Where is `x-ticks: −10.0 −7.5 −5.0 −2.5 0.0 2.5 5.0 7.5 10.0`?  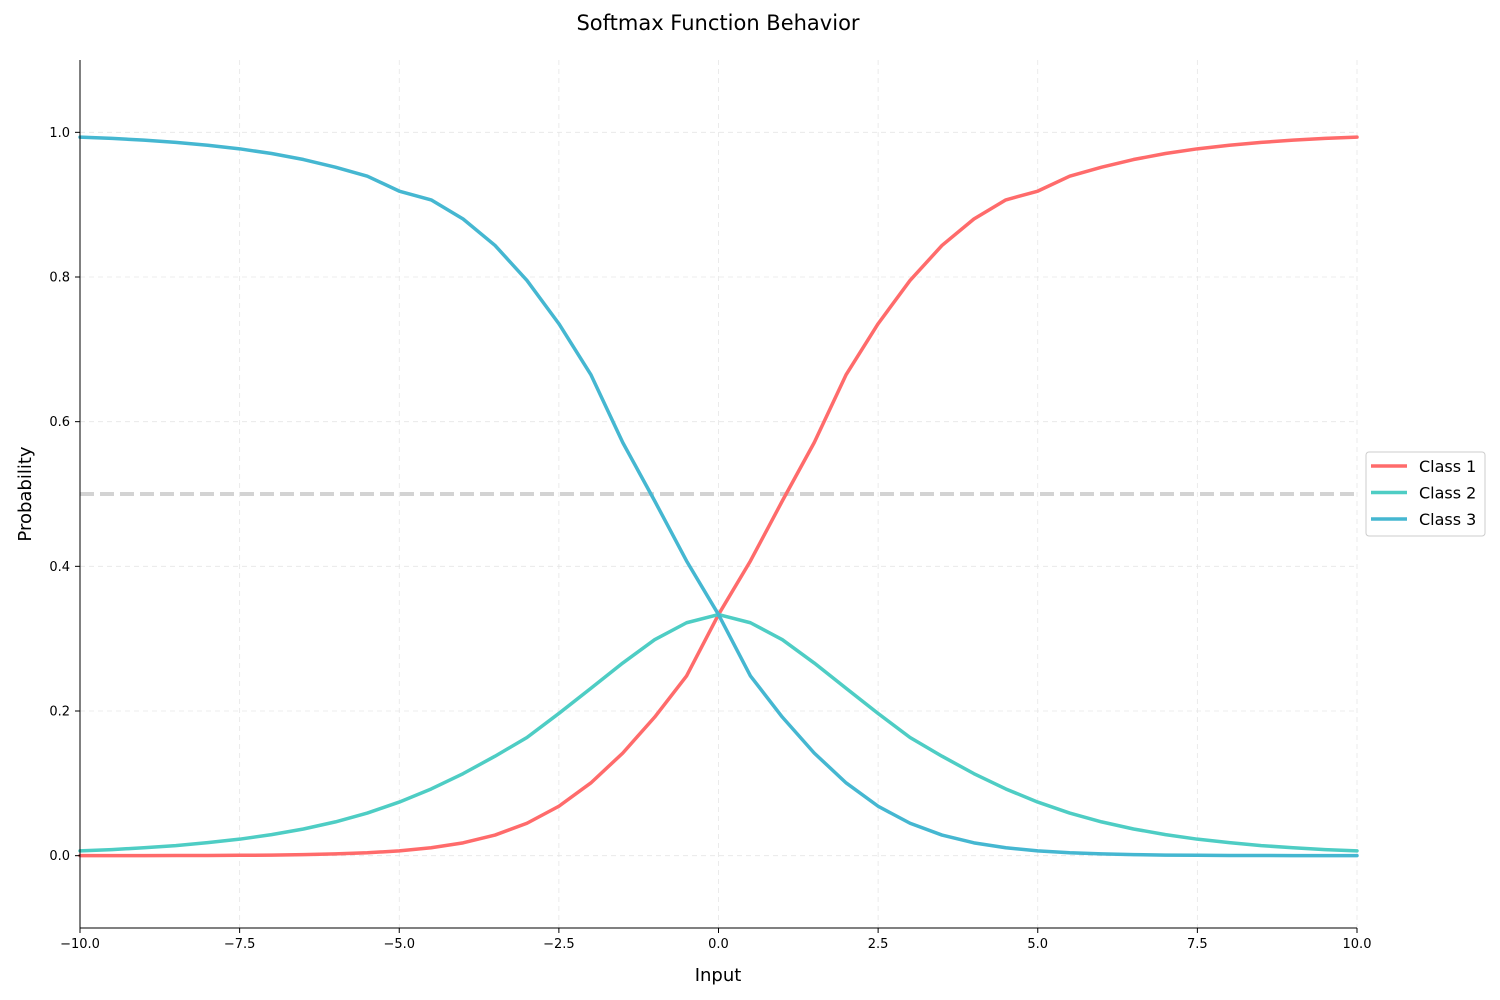 x-ticks: −10.0 −7.5 −5.0 −2.5 0.0 2.5 5.0 7.5 10.0 is located at coordinates (715, 940).